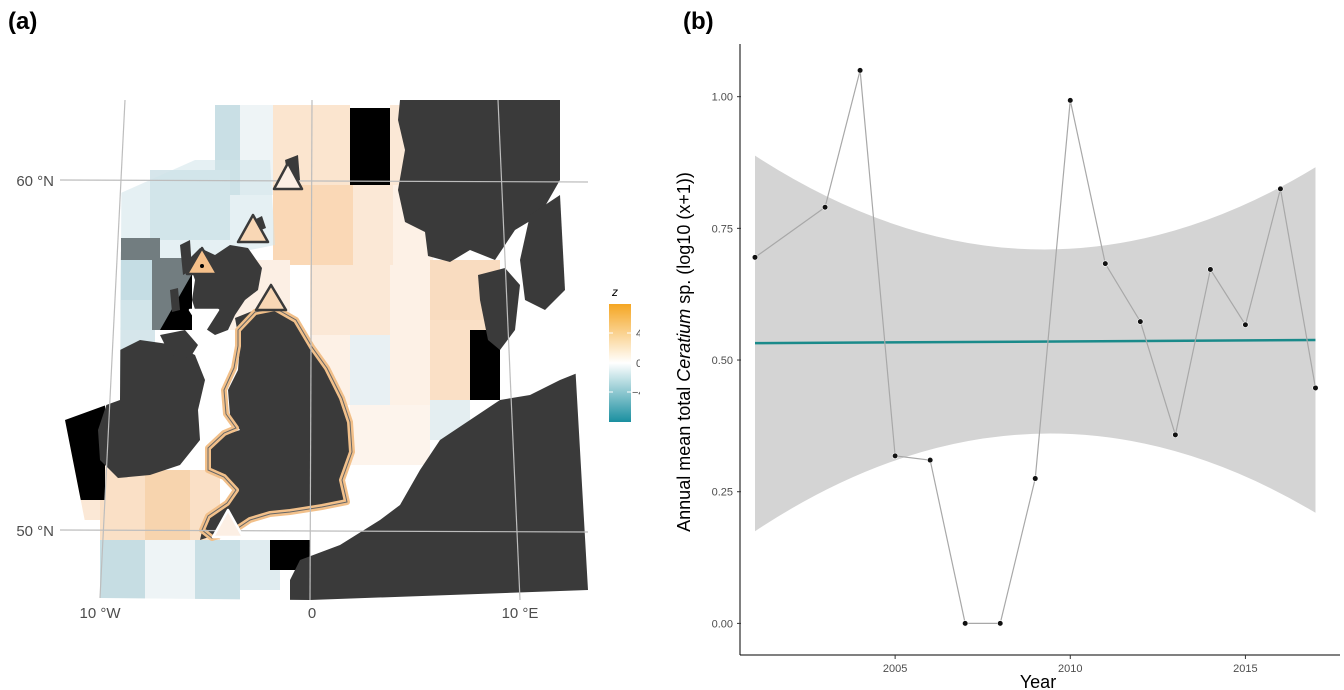 This screenshot has height=690, width=1344. I want to click on station-triangle-north-west, so click(202, 261).